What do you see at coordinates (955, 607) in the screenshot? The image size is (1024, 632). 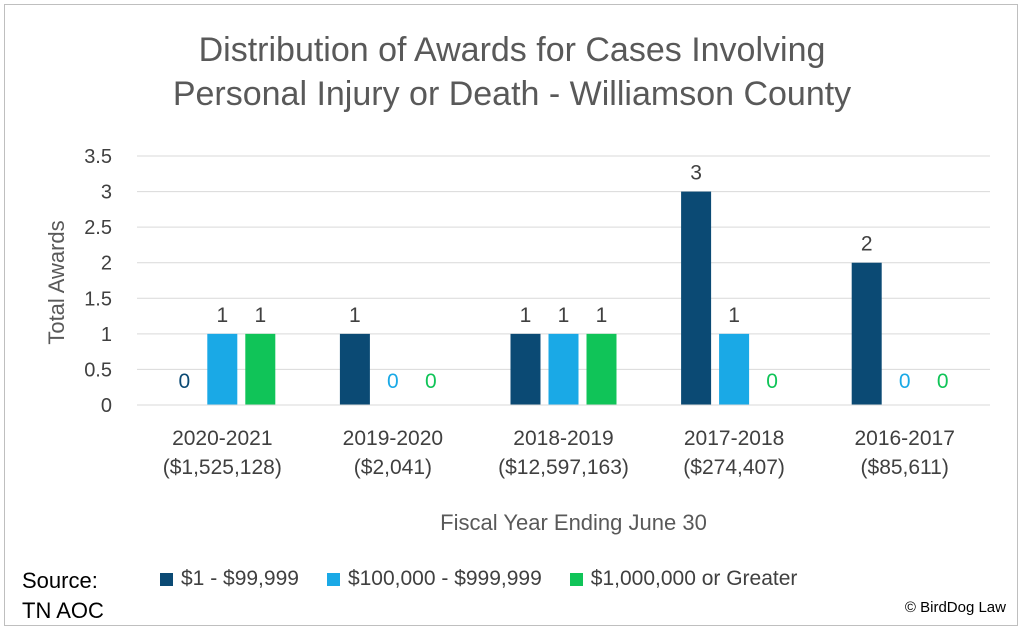 I see `copyright-note: © BirdDog Law` at bounding box center [955, 607].